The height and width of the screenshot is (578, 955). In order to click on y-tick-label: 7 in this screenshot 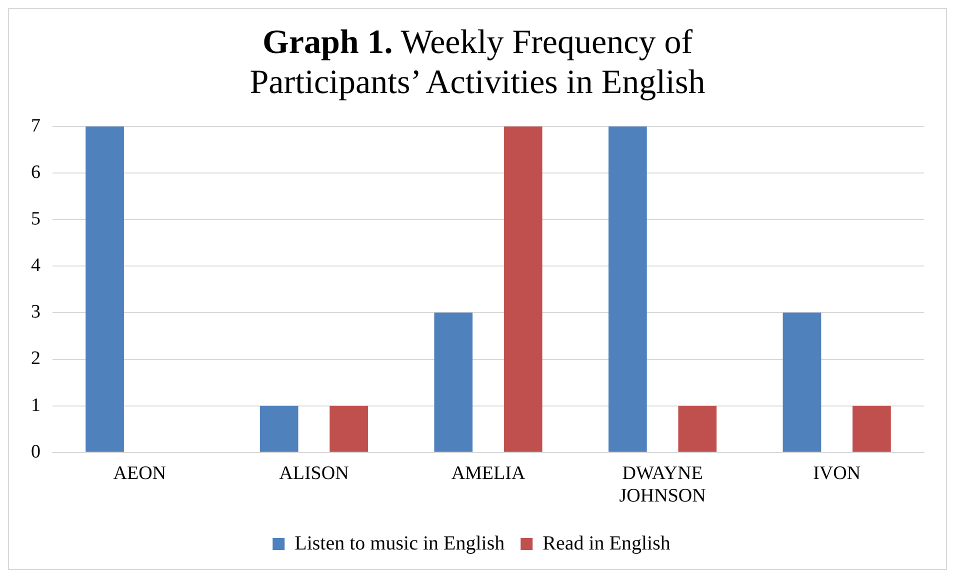, I will do `click(35, 125)`.